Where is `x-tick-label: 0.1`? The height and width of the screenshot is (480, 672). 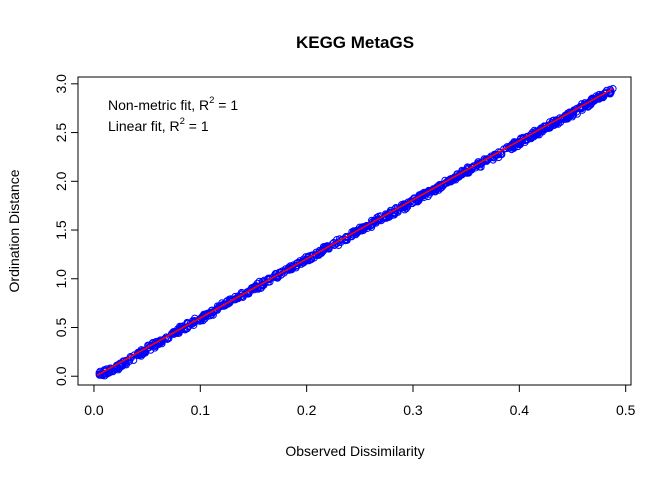 x-tick-label: 0.1 is located at coordinates (201, 410).